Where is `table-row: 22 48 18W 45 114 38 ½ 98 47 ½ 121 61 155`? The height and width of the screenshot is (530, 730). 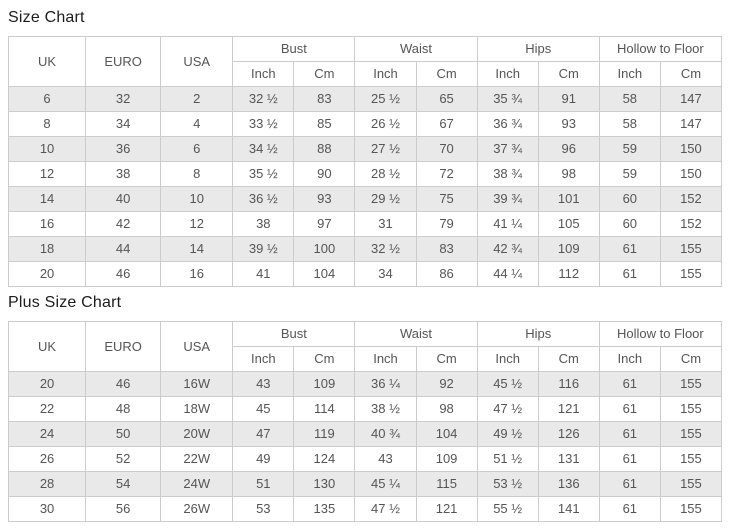 table-row: 22 48 18W 45 114 38 ½ 98 47 ½ 121 61 155 is located at coordinates (365, 409).